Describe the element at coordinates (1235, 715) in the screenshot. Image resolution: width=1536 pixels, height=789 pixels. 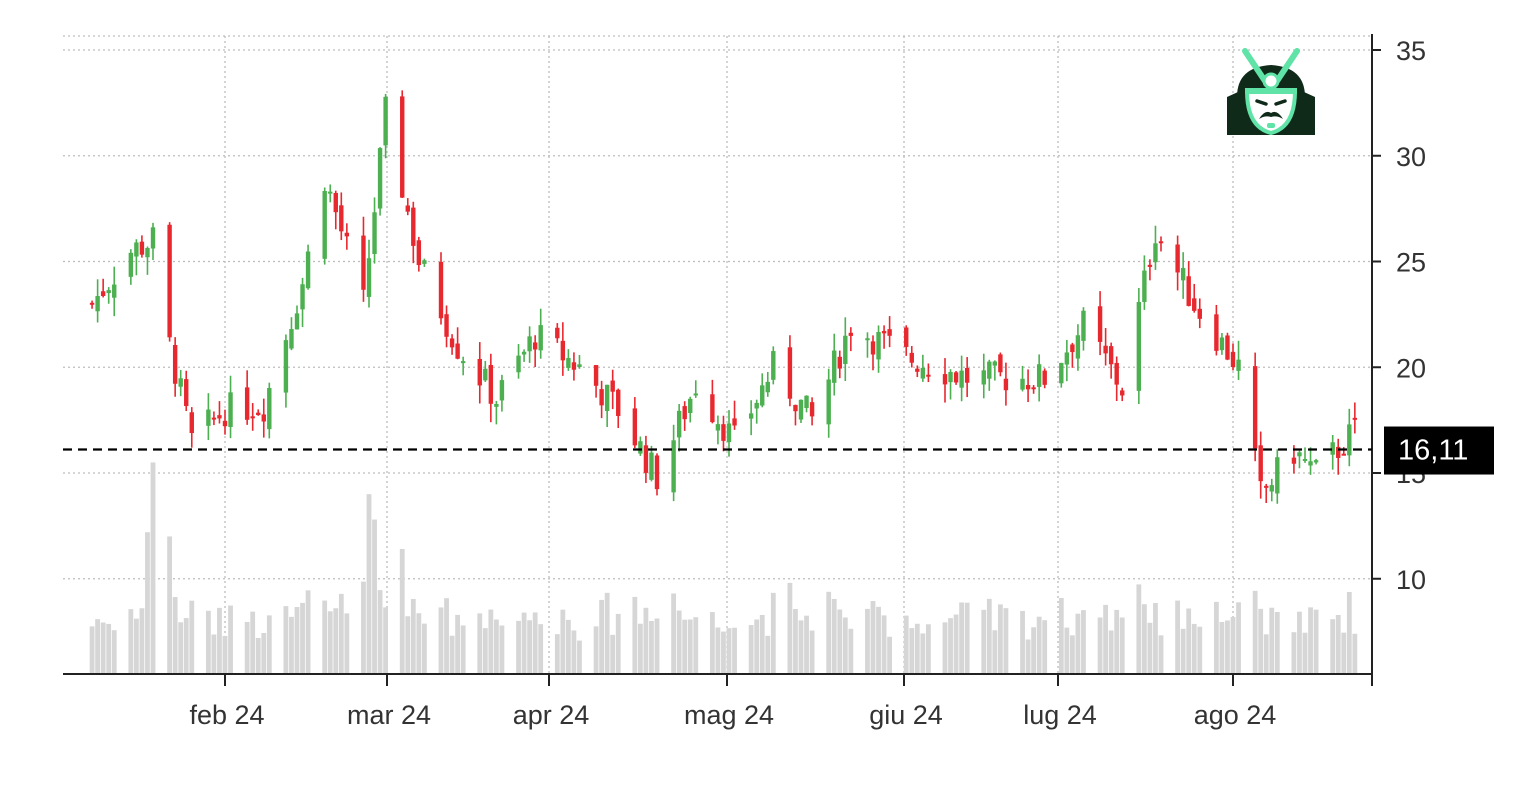
I see `x-tick-label: ago 24` at that location.